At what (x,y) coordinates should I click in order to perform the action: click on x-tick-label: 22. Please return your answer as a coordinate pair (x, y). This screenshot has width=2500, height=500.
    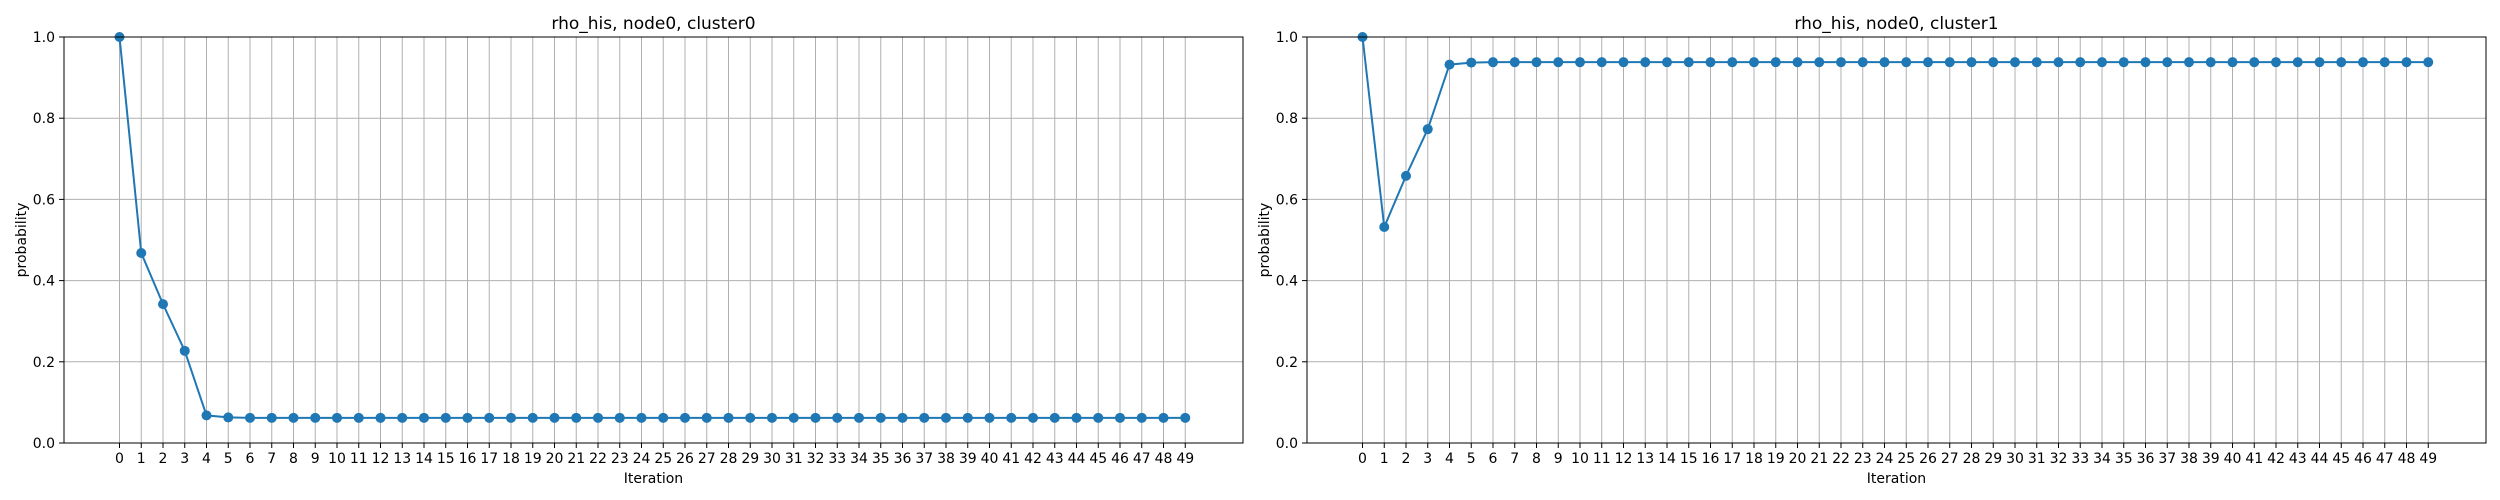
    Looking at the image, I should click on (598, 459).